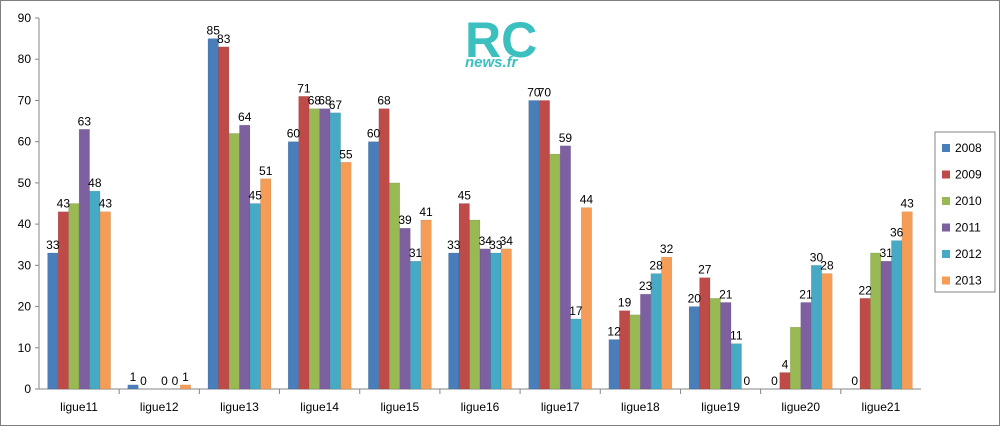  What do you see at coordinates (25, 224) in the screenshot?
I see `y-tick-label: 40` at bounding box center [25, 224].